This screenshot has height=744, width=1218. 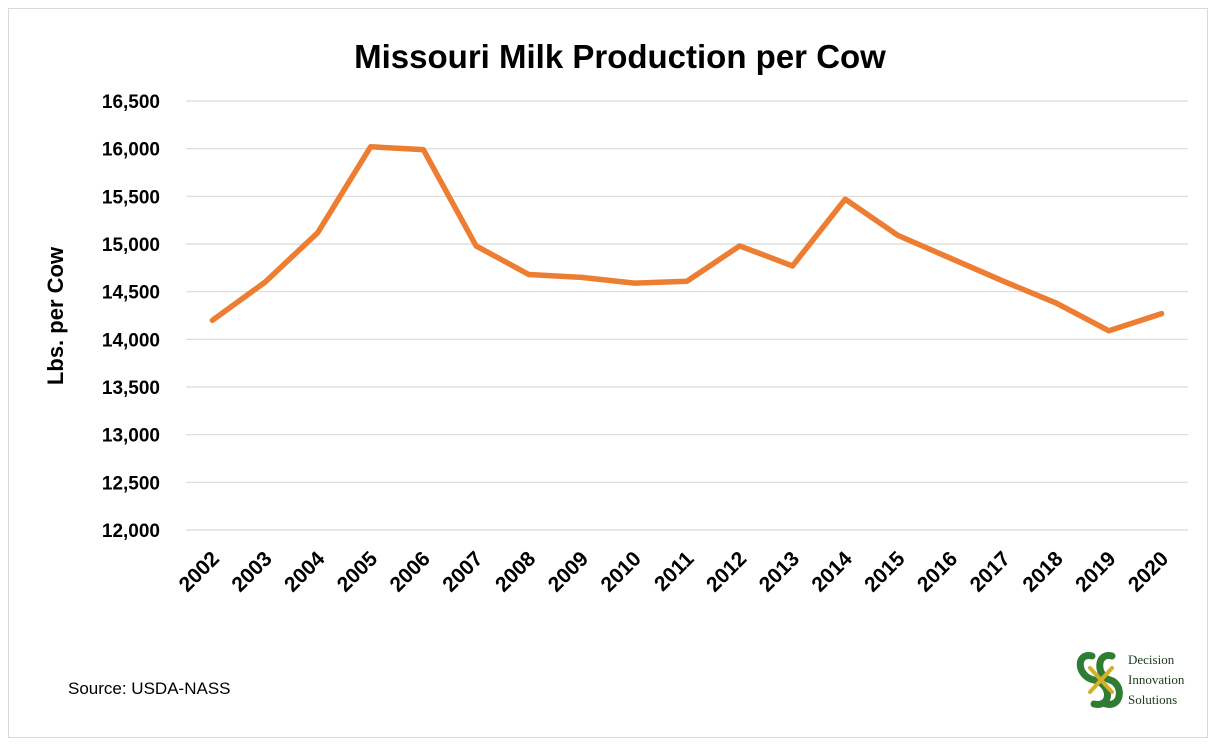 What do you see at coordinates (131, 388) in the screenshot?
I see `y-tick-label: 13,500` at bounding box center [131, 388].